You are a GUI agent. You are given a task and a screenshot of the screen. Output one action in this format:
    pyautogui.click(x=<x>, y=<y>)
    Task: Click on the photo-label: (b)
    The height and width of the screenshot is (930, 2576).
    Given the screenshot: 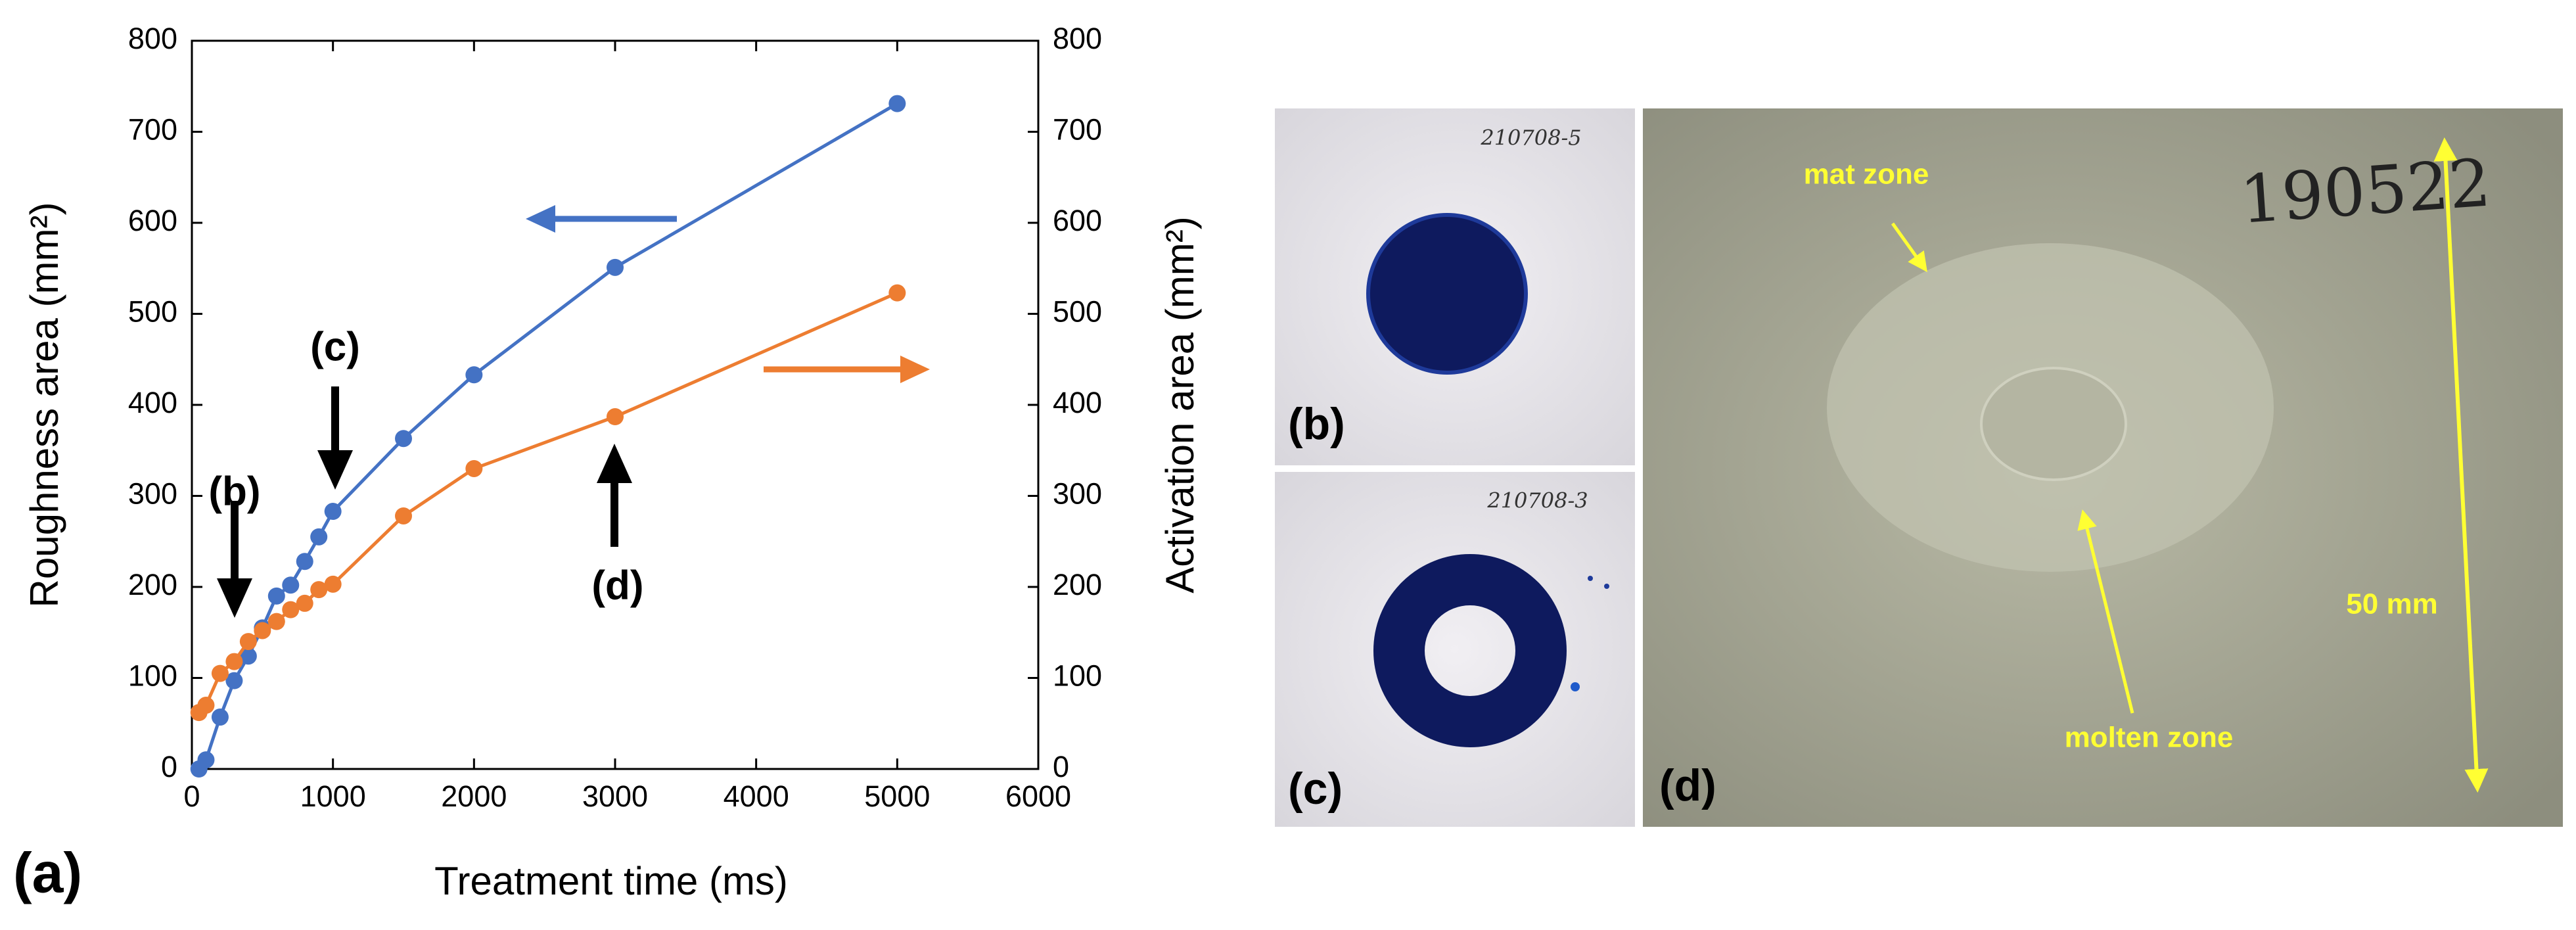 What is the action you would take?
    pyautogui.click(x=1316, y=424)
    